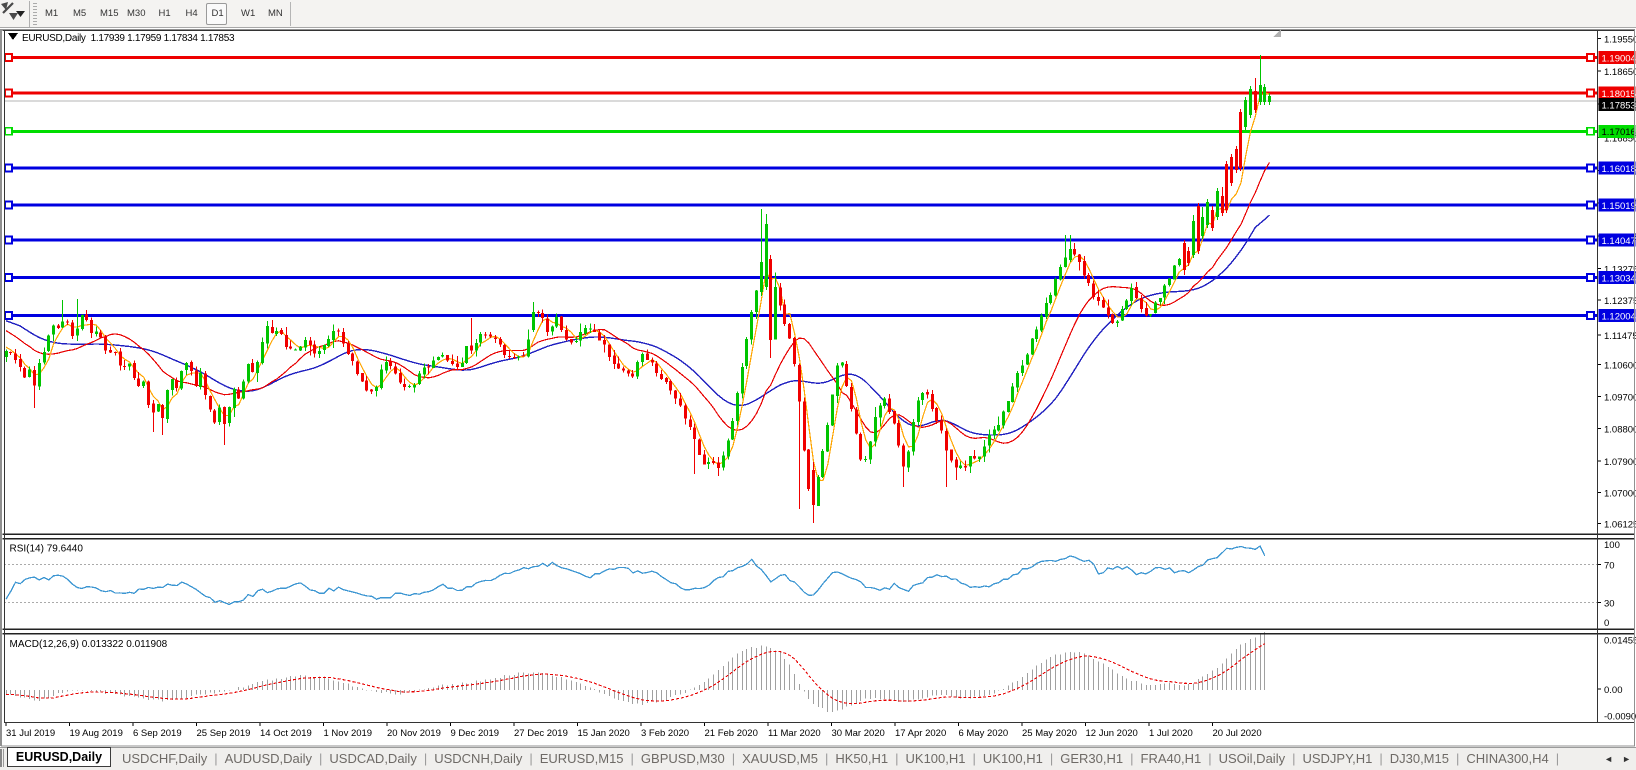  What do you see at coordinates (47, 549) in the screenshot?
I see `svg-text: RSI(14) 79.6440` at bounding box center [47, 549].